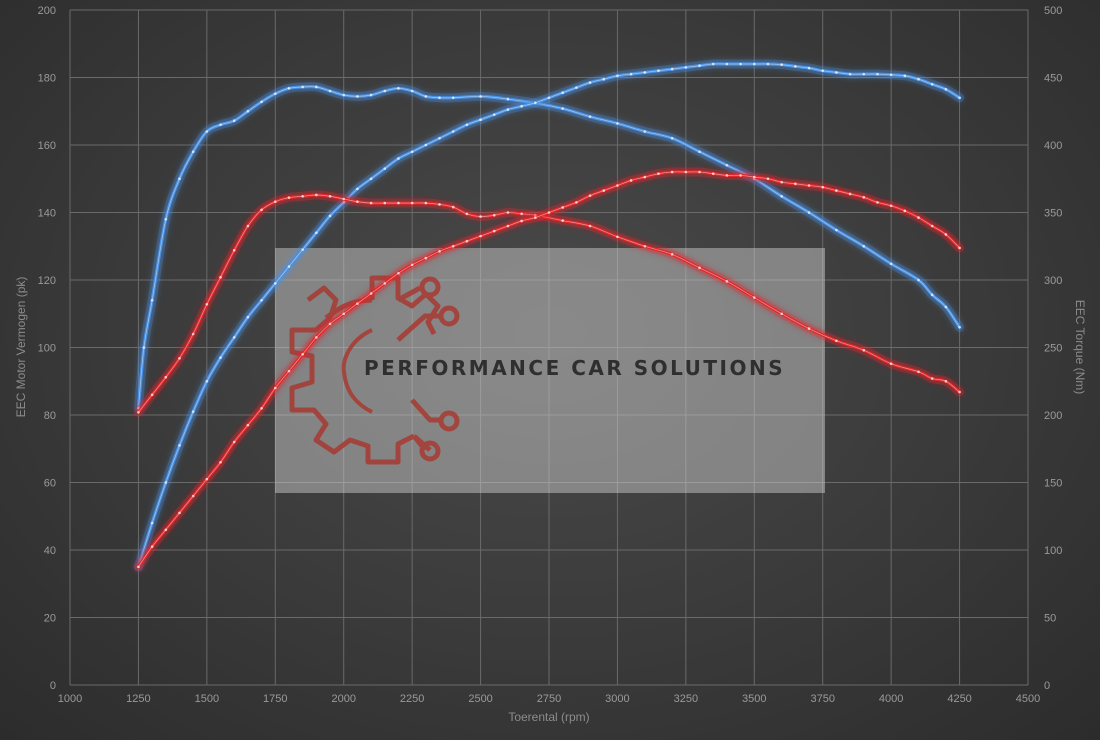 The width and height of the screenshot is (1100, 740). Describe the element at coordinates (1053, 416) in the screenshot. I see `y2-tick-label: 200` at that location.